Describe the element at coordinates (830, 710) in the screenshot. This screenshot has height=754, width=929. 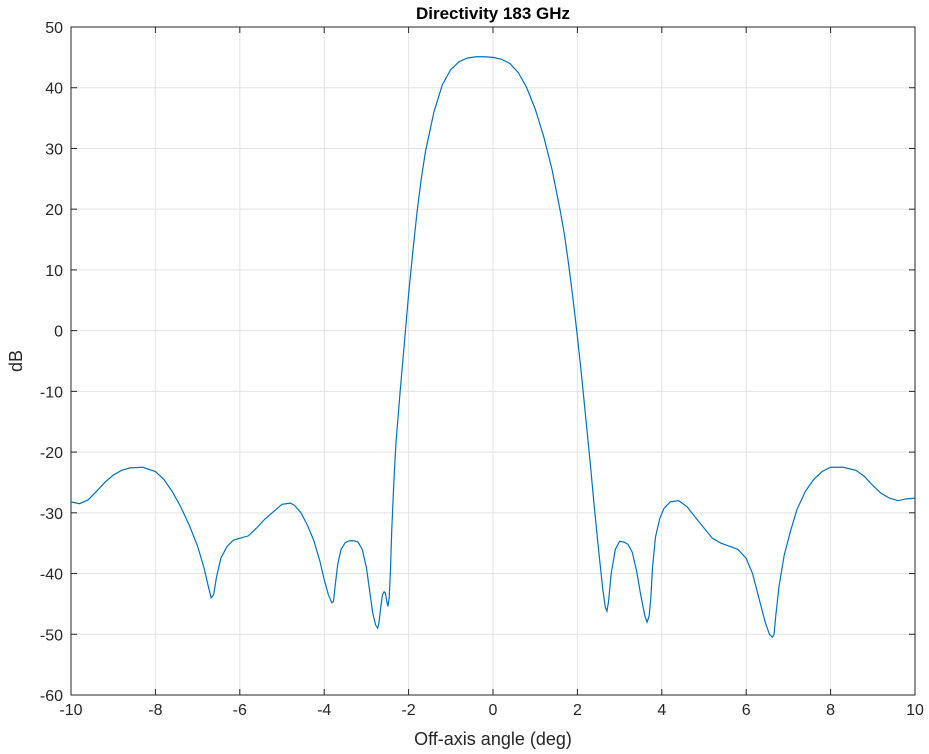
I see `x-tick-label: 8` at that location.